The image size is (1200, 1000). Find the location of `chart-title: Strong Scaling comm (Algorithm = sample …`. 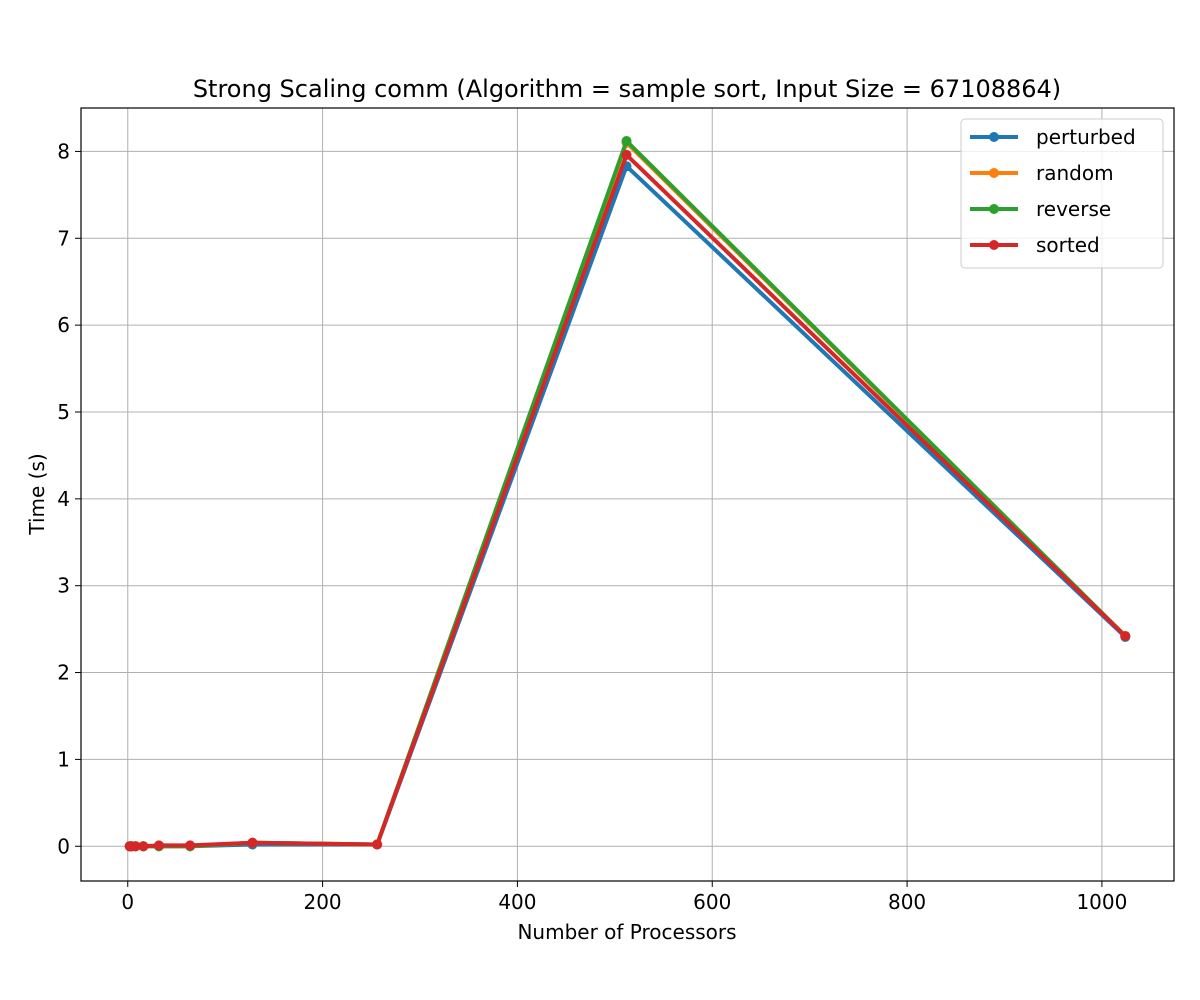

chart-title: Strong Scaling comm (Algorithm = sample … is located at coordinates (627, 89).